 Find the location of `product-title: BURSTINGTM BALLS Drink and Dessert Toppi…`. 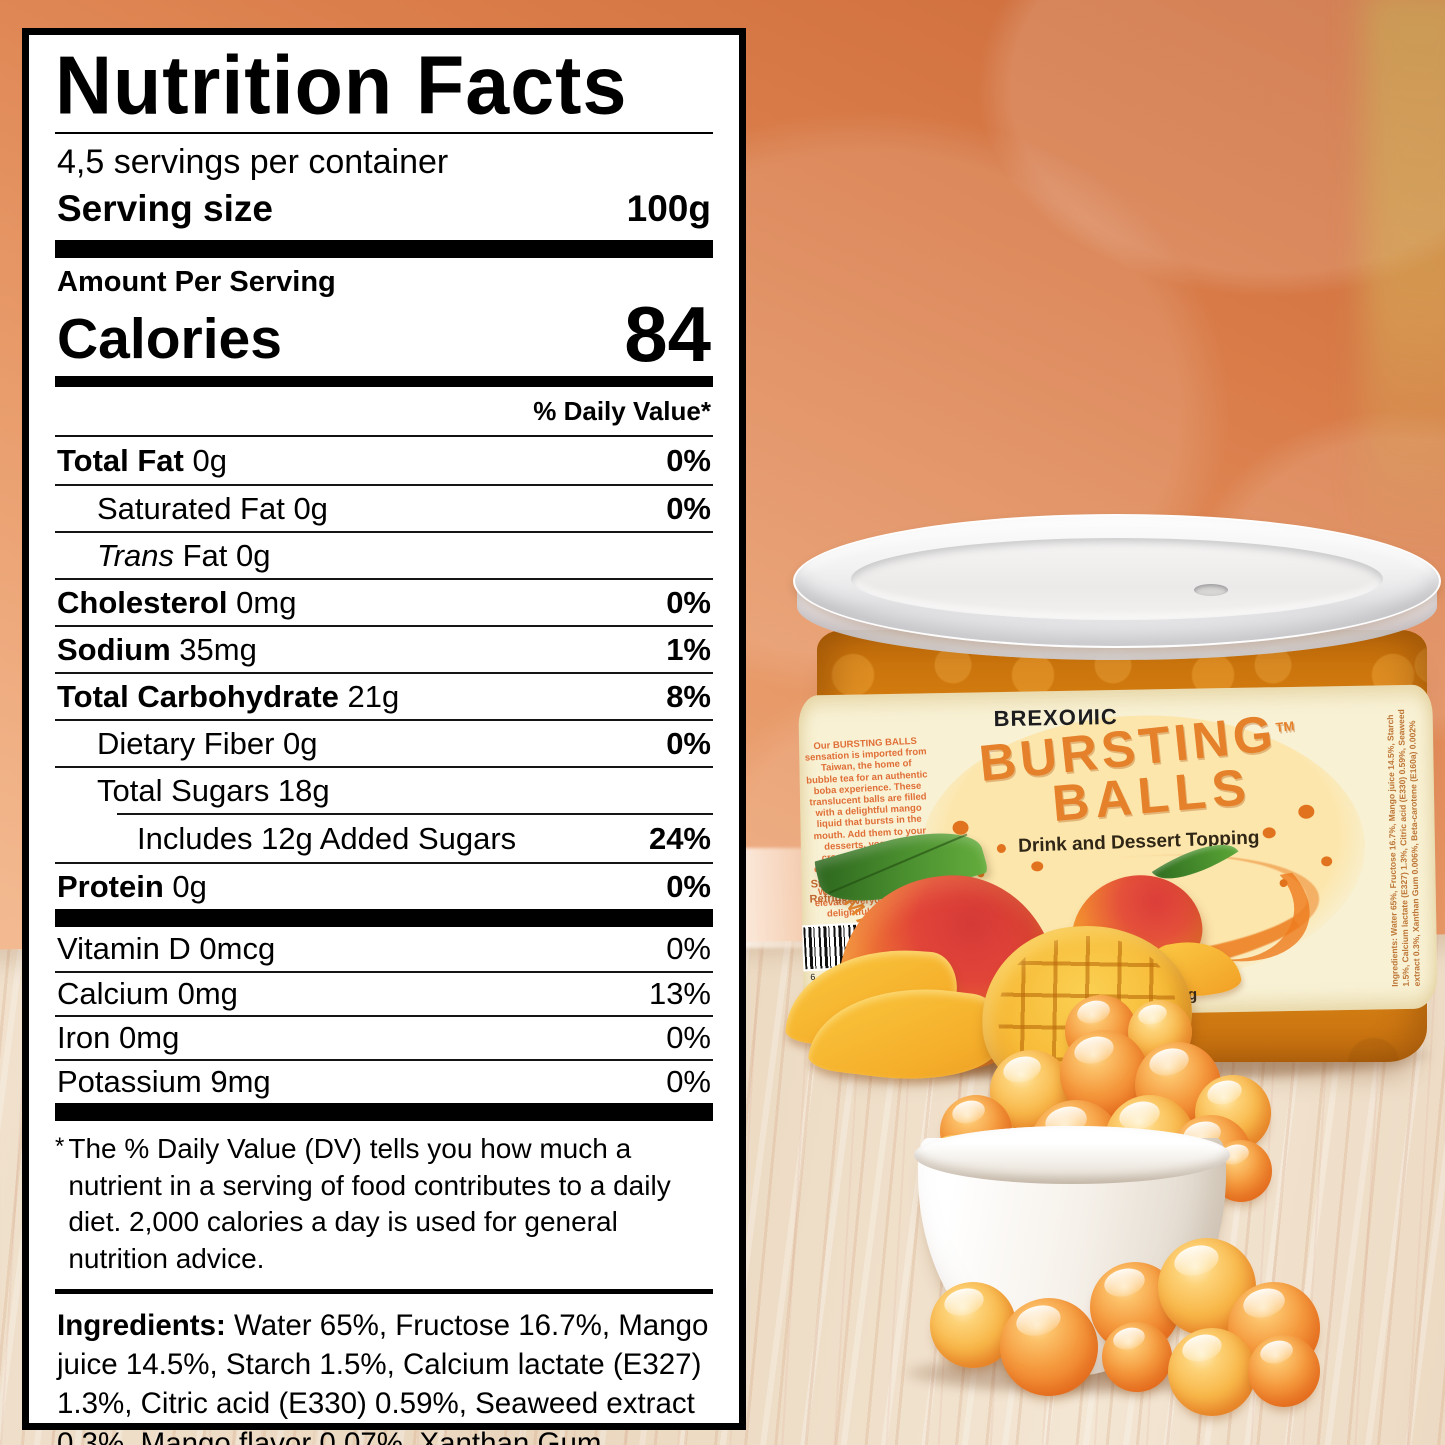

product-title: BURSTINGTM BALLS Drink and Dessert Toppi… is located at coordinates (1138, 780).